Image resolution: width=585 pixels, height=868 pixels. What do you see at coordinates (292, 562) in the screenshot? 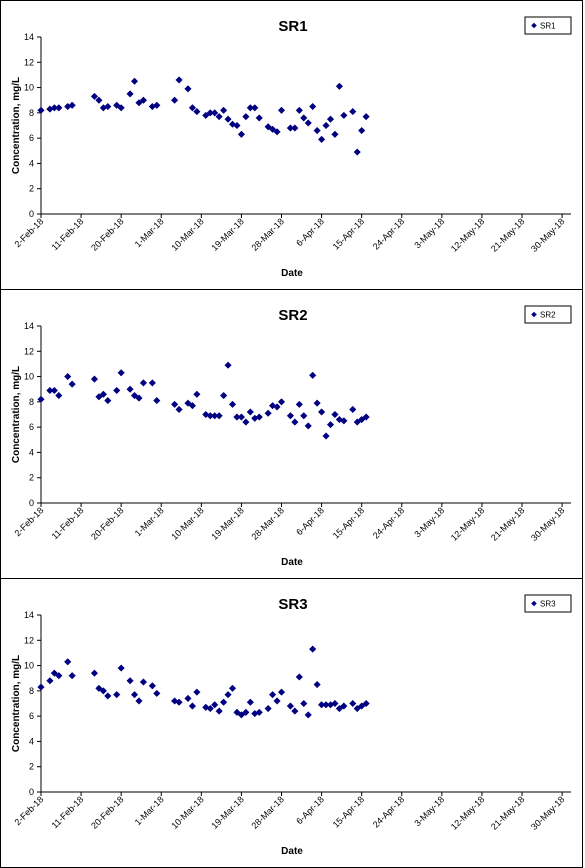
I see `x-axis-label: Date` at bounding box center [292, 562].